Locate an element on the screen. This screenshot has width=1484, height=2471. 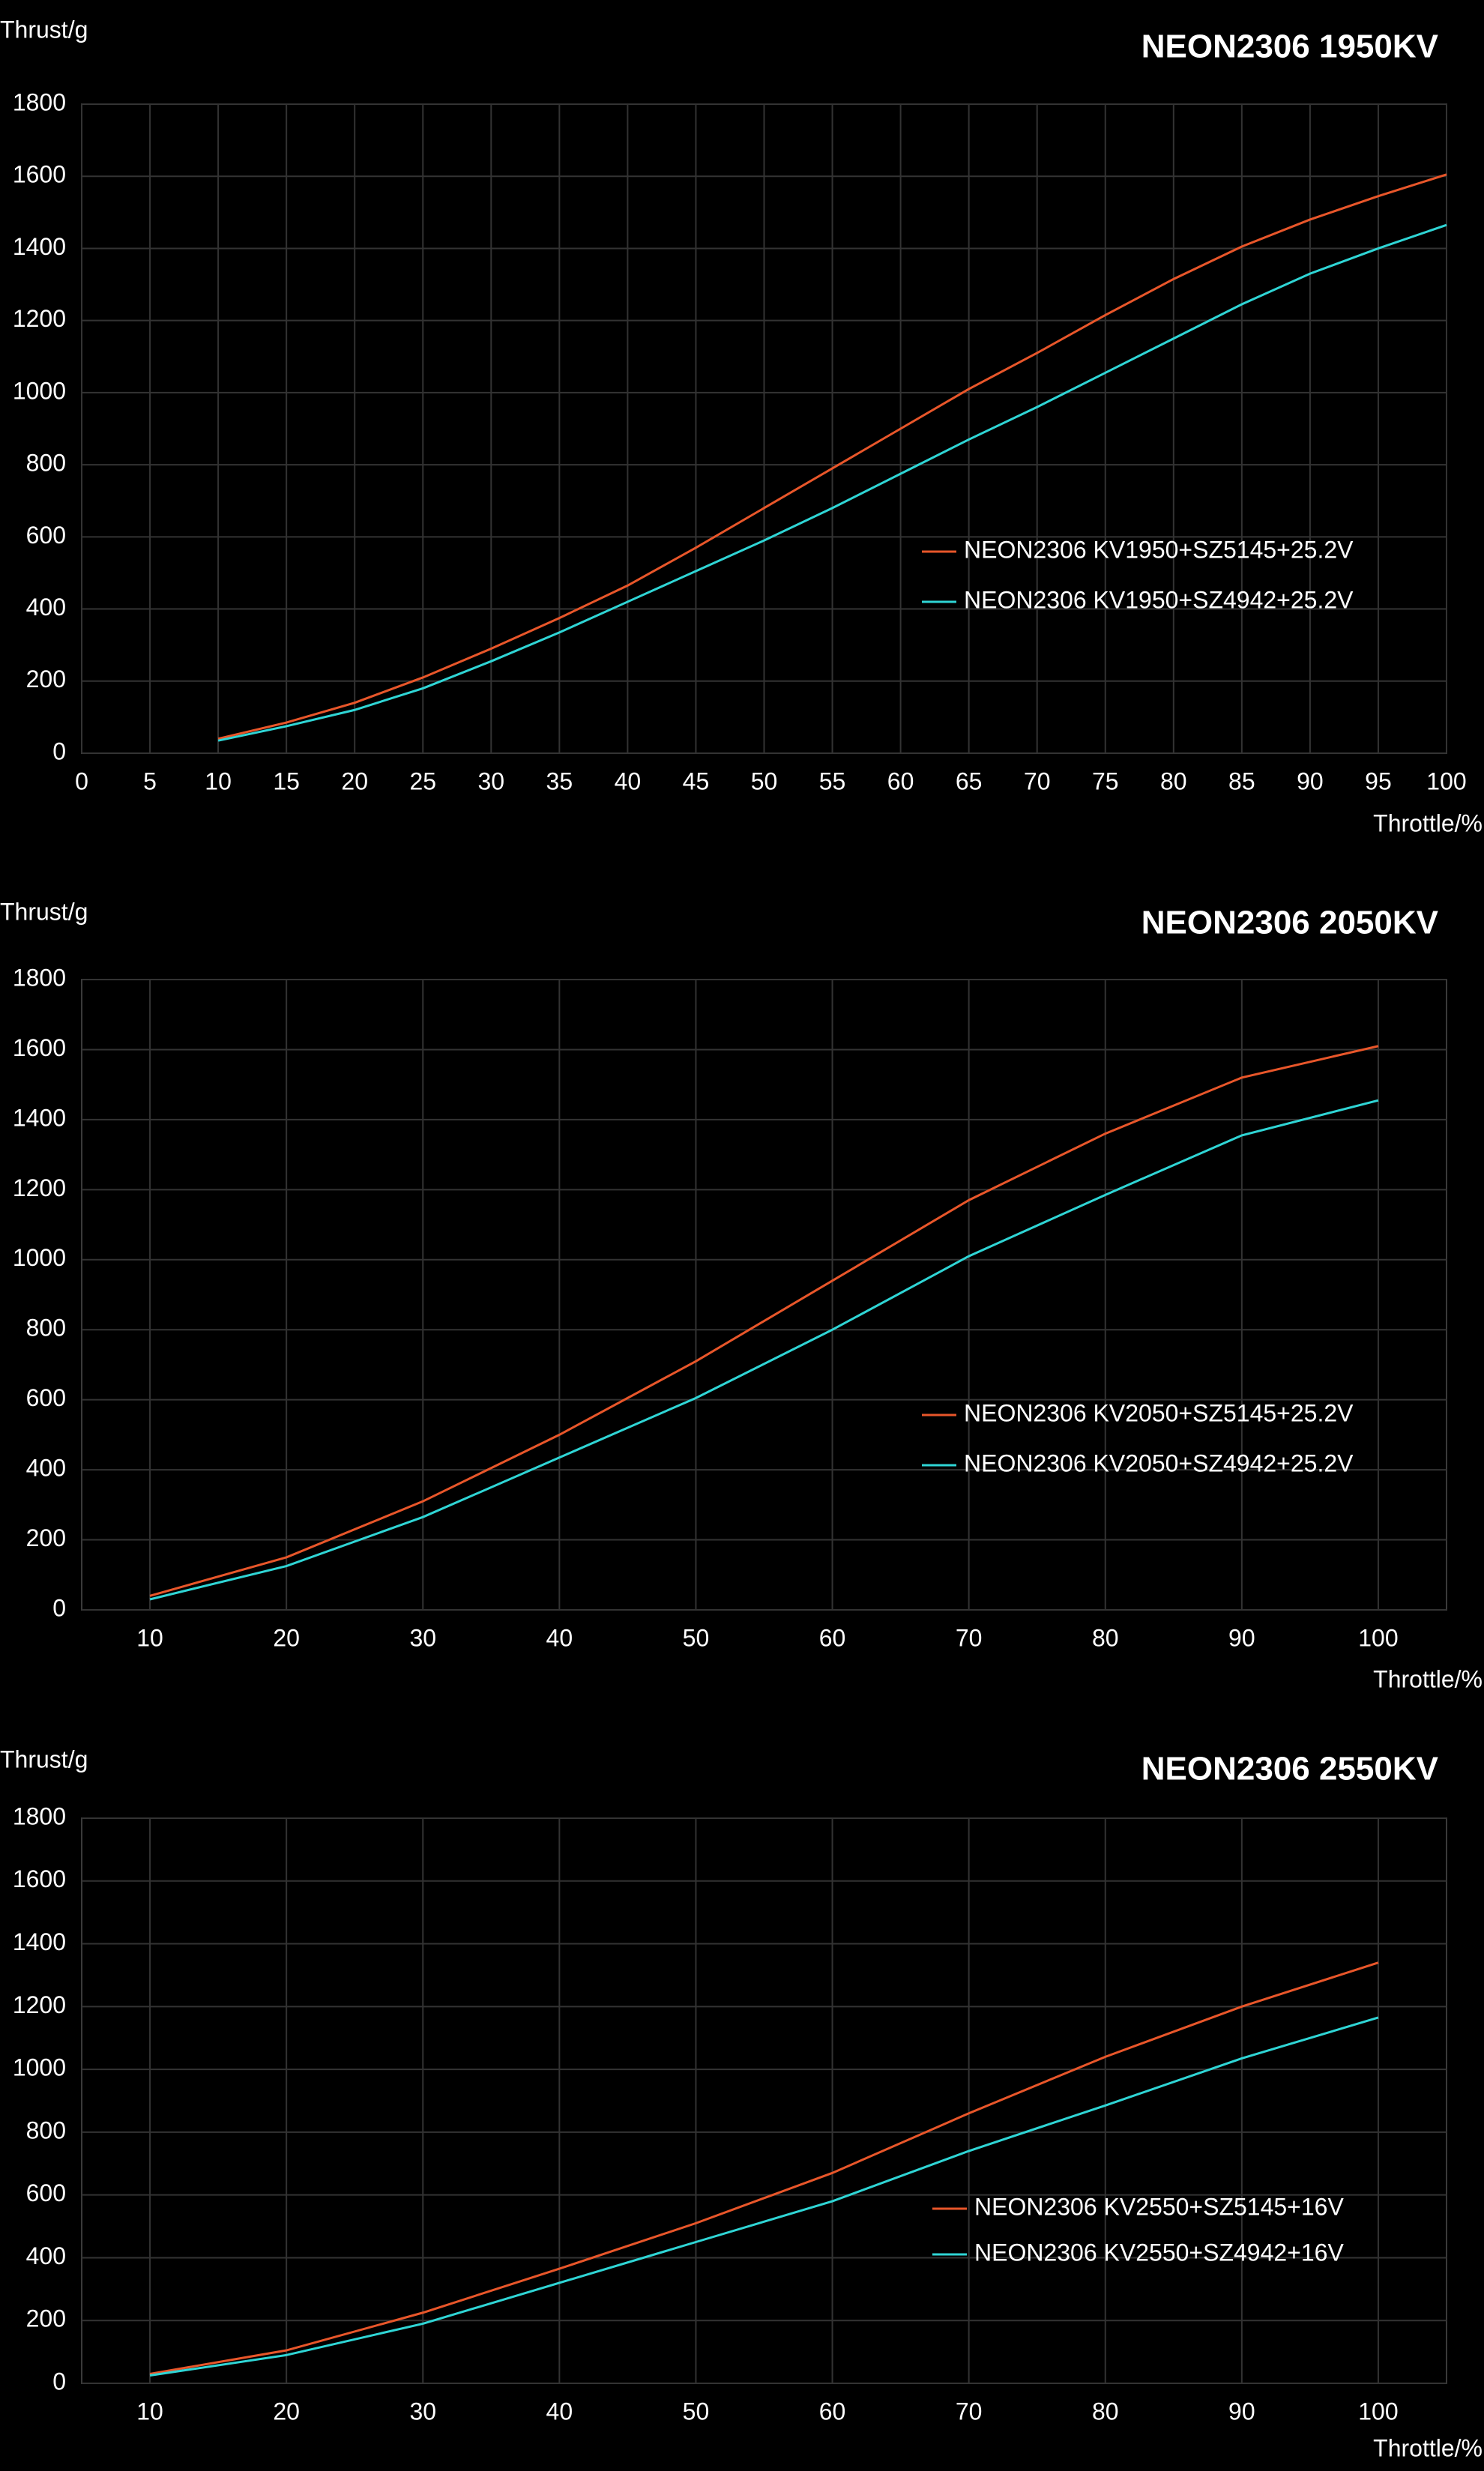
legend-label: NEON2306 KV2550+SZ5145+16V is located at coordinates (1159, 2206).